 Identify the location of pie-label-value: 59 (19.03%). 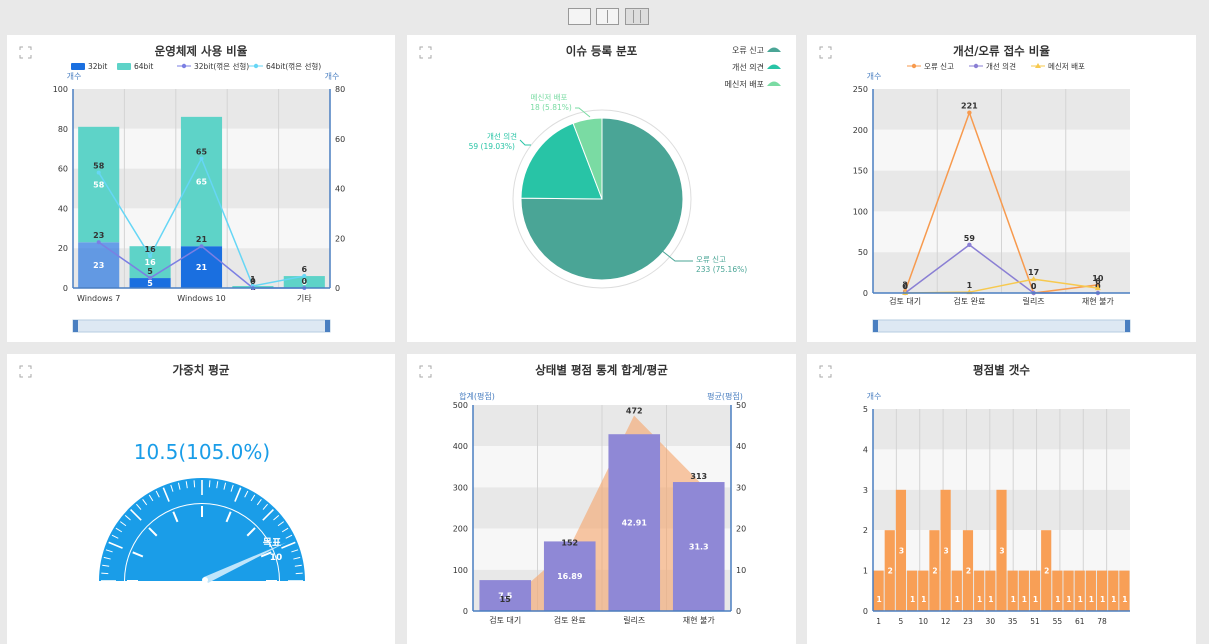
(492, 146).